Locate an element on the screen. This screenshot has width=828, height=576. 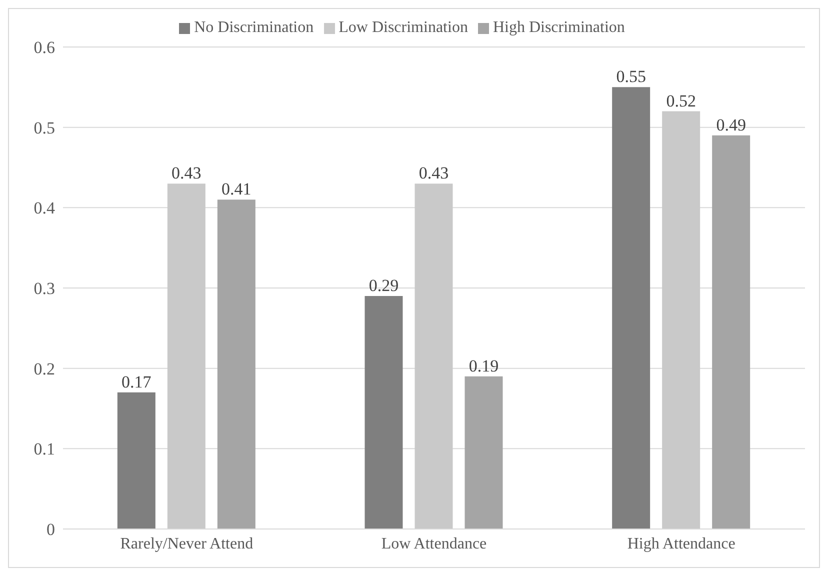
y-tick-label: 0.3 is located at coordinates (44, 288).